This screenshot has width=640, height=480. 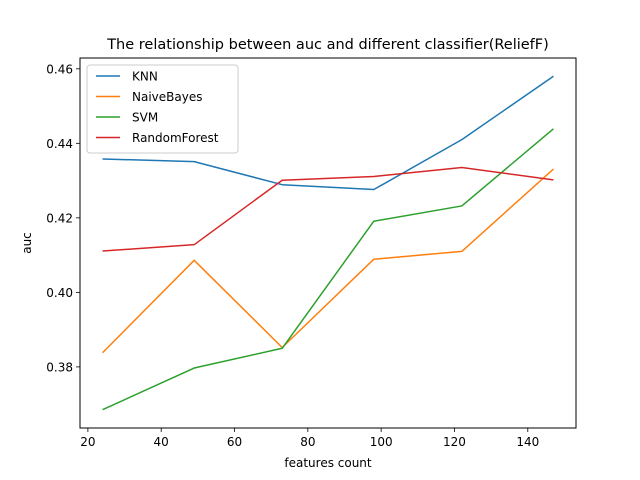 What do you see at coordinates (59, 293) in the screenshot?
I see `y-tick-label: 0.40` at bounding box center [59, 293].